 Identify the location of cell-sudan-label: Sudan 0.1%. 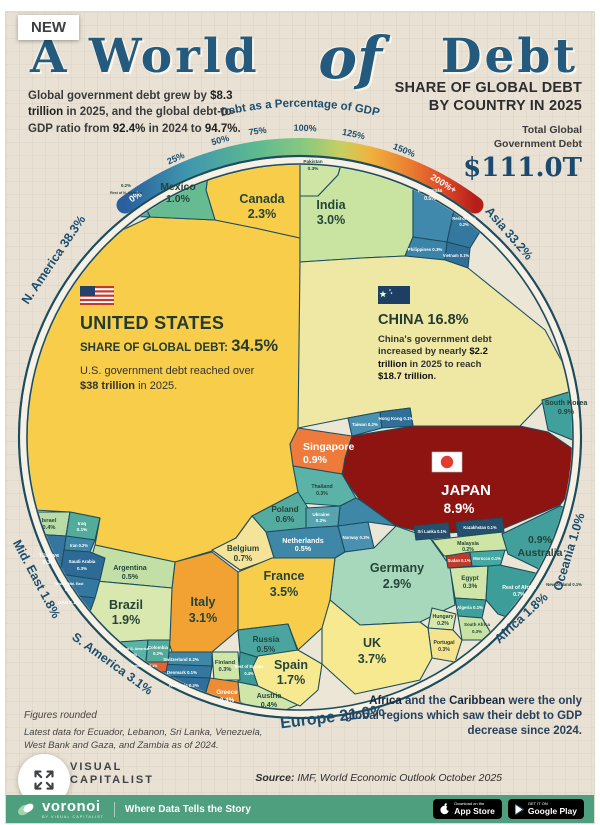
(459, 560).